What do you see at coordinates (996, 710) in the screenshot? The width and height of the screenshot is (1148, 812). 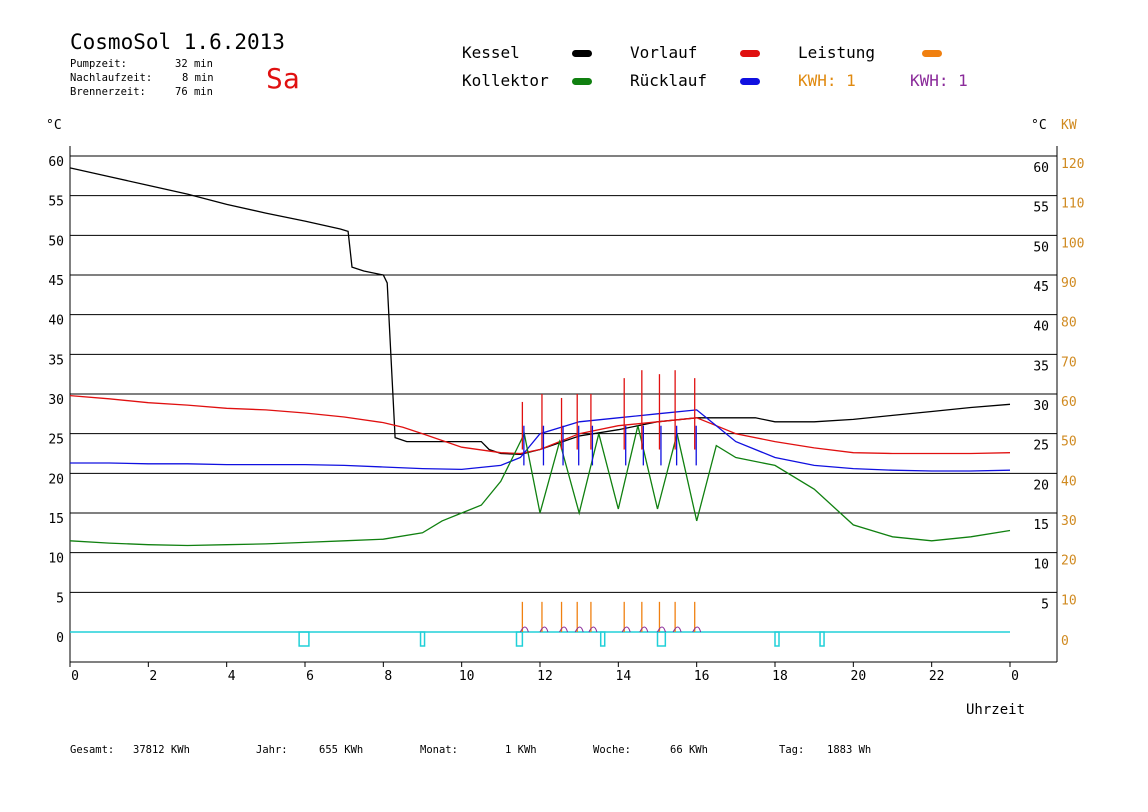 I see `x-axis-label: Uhrzeit` at bounding box center [996, 710].